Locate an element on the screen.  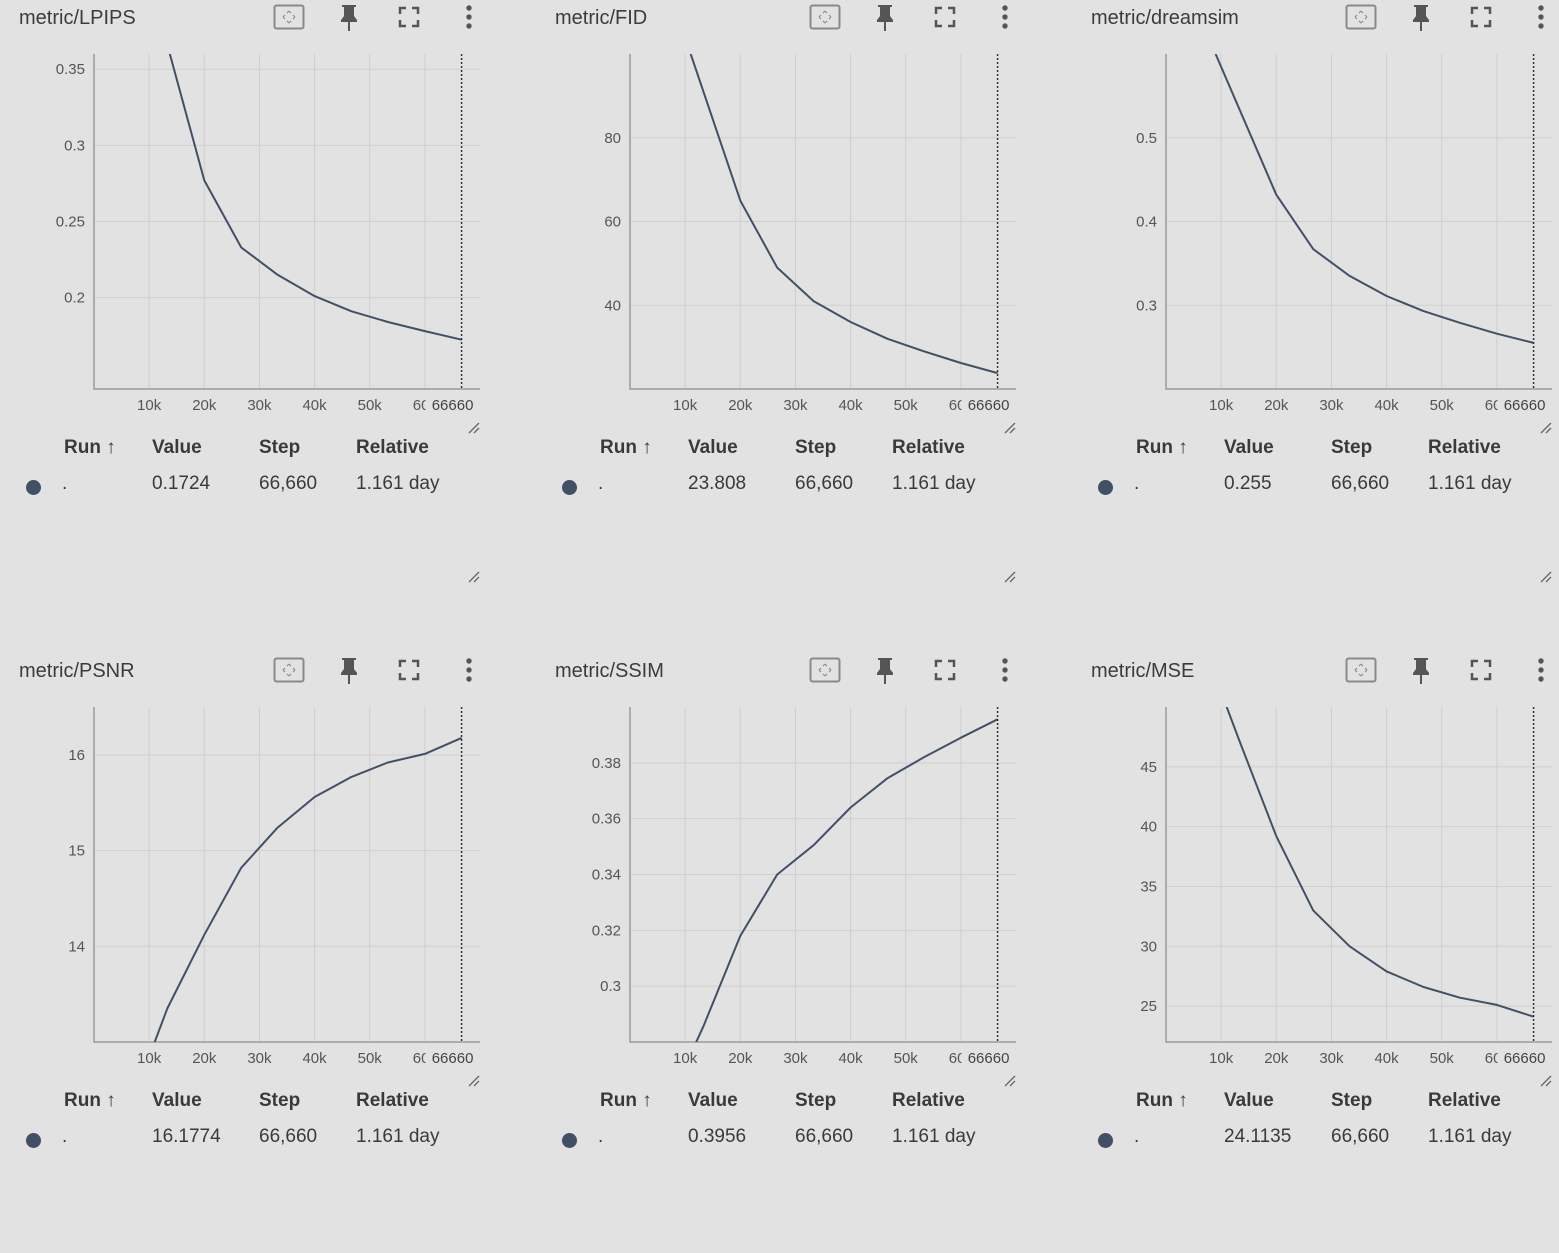
step-cell: 66,660 is located at coordinates (824, 483).